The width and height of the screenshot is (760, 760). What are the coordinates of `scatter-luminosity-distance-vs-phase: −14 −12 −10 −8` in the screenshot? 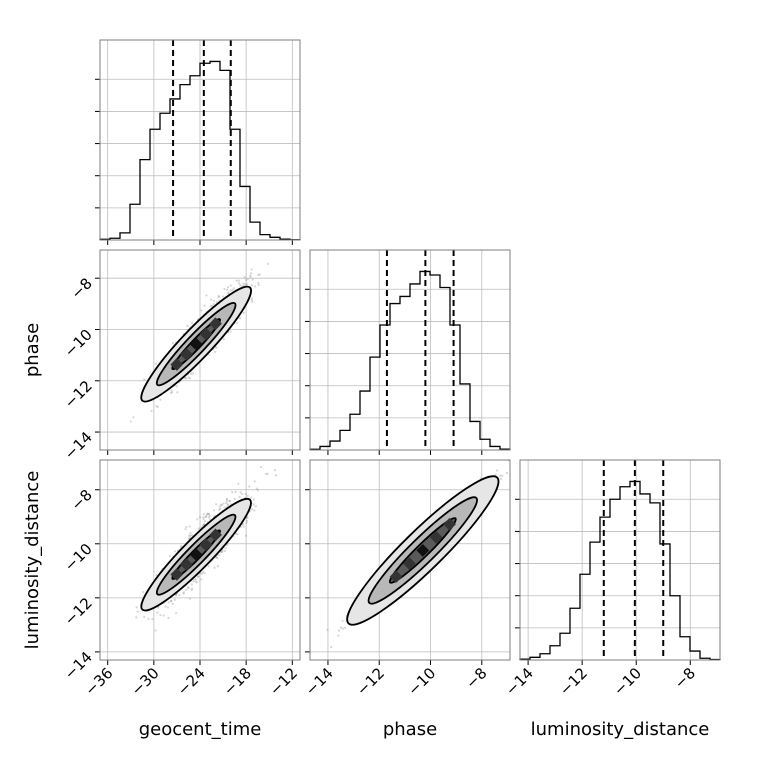 It's located at (406, 579).